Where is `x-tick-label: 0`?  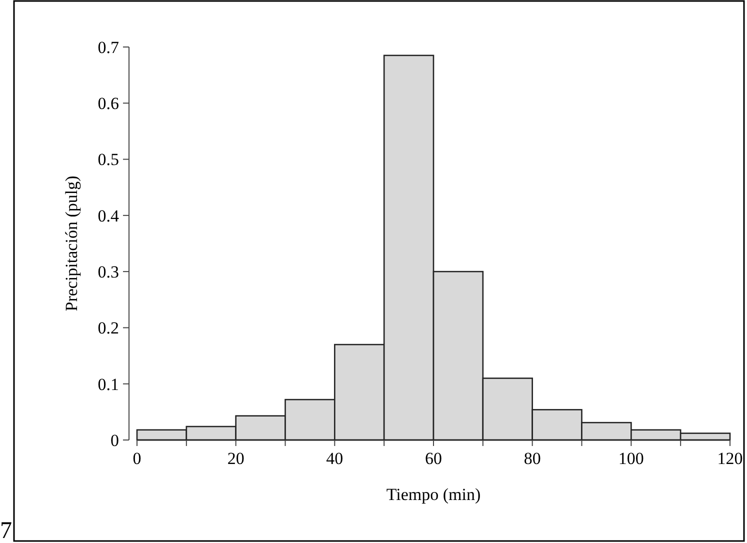 x-tick-label: 0 is located at coordinates (137, 458).